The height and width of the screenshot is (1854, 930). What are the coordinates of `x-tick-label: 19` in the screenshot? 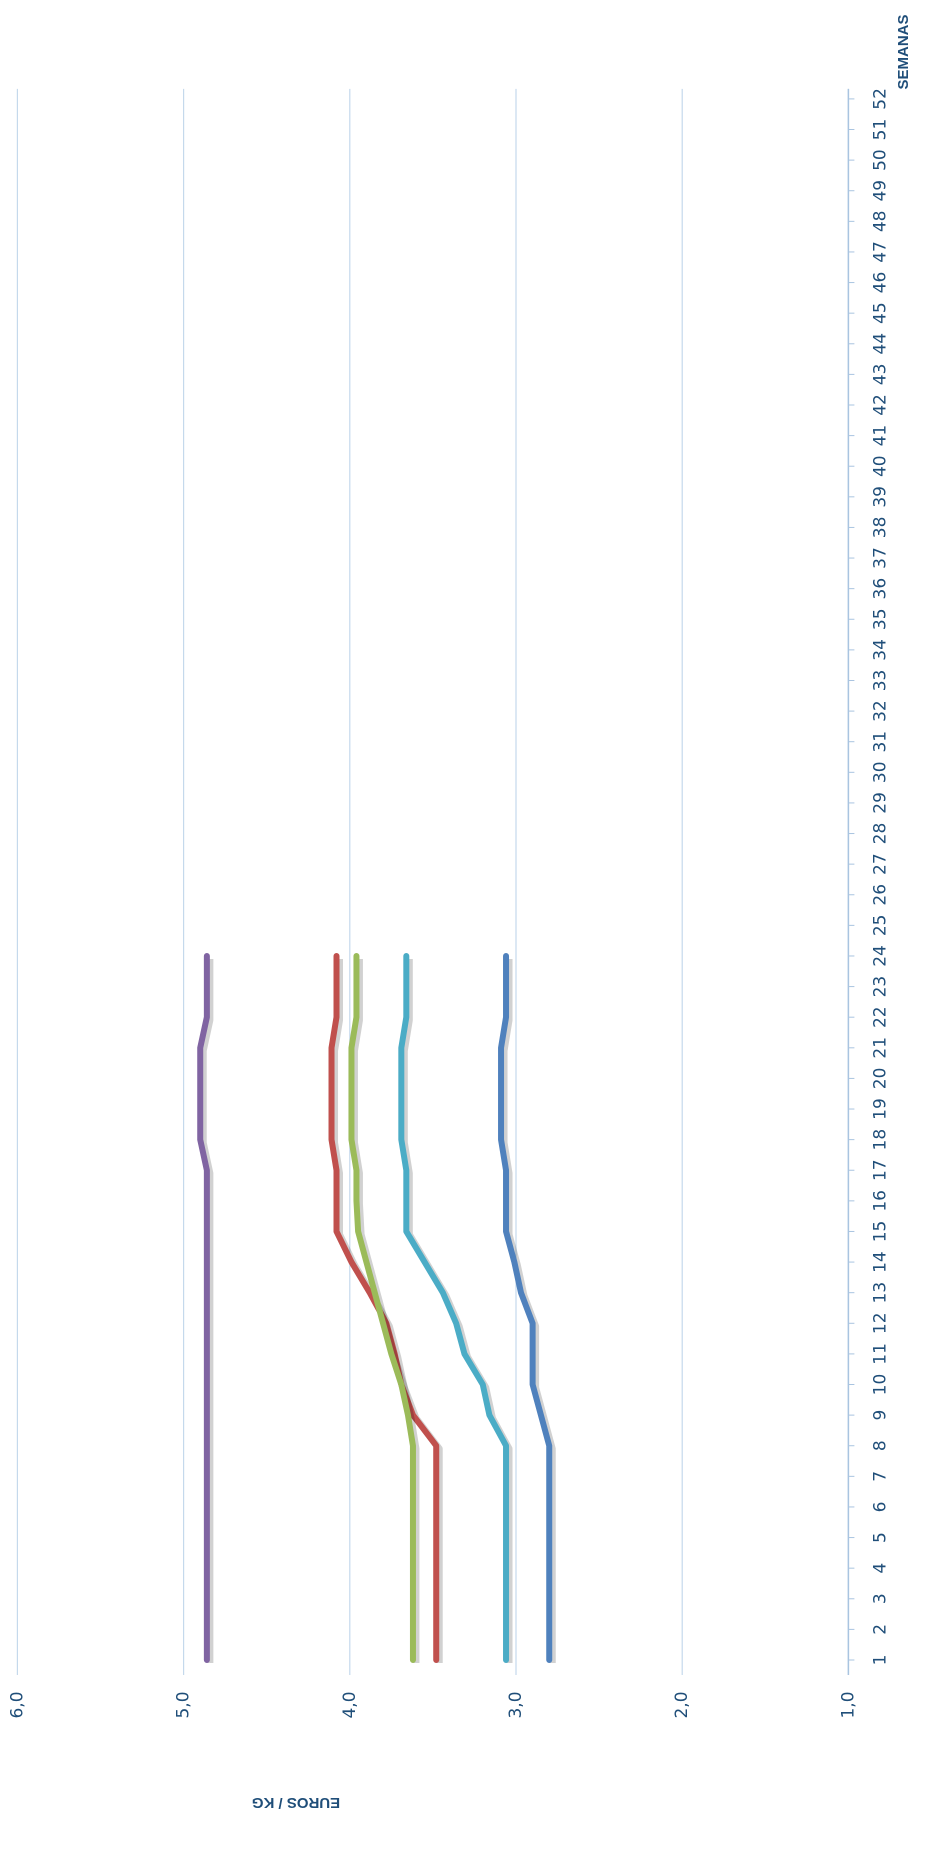 It's located at (880, 1109).